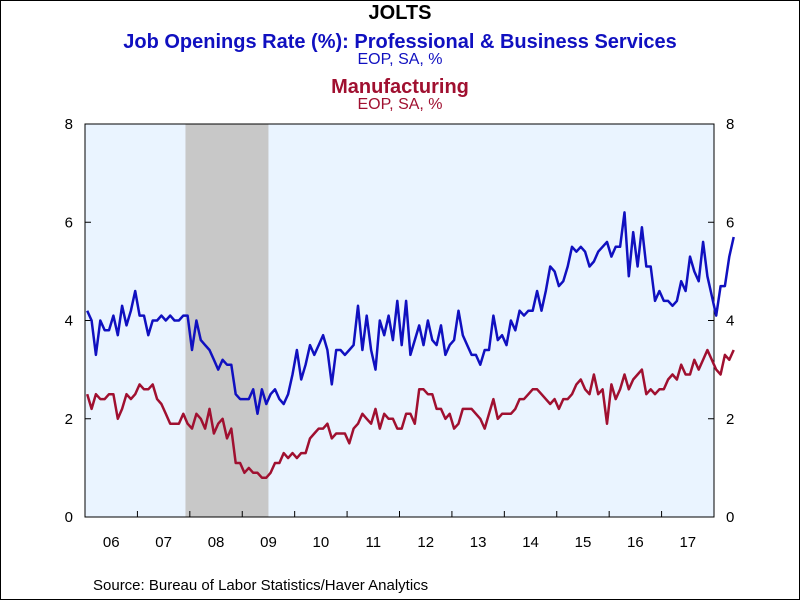 The height and width of the screenshot is (600, 800). I want to click on x-tick-label: 15, so click(583, 542).